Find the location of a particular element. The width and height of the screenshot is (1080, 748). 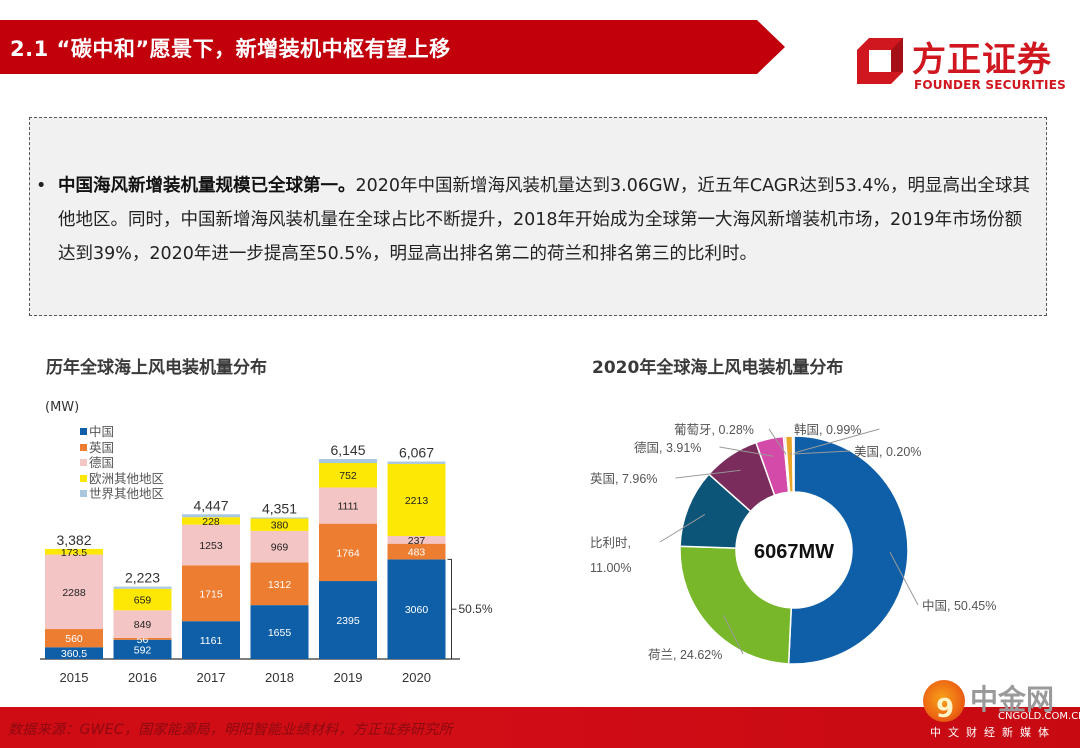

share-annotation: 50.5% is located at coordinates (476, 609).